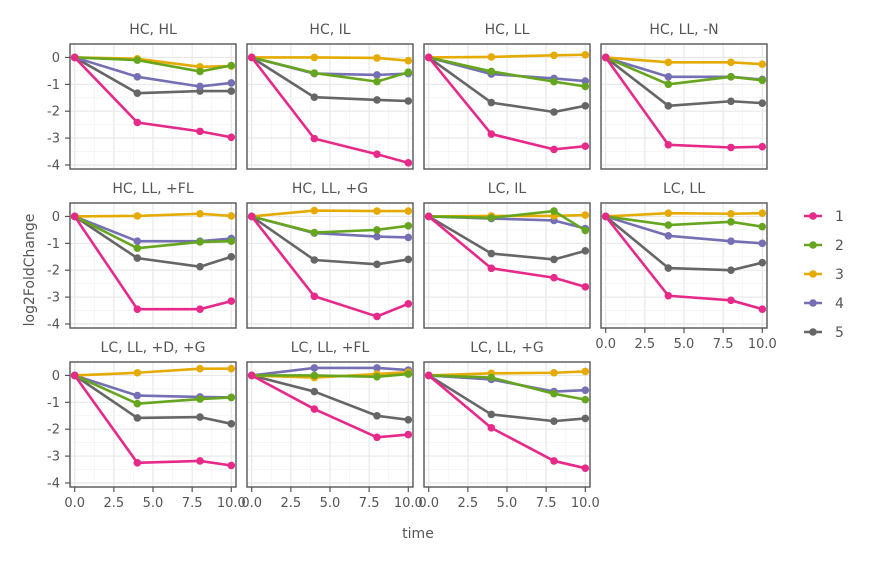 The height and width of the screenshot is (562, 875). What do you see at coordinates (153, 30) in the screenshot?
I see `panel-title: HC, HL` at bounding box center [153, 30].